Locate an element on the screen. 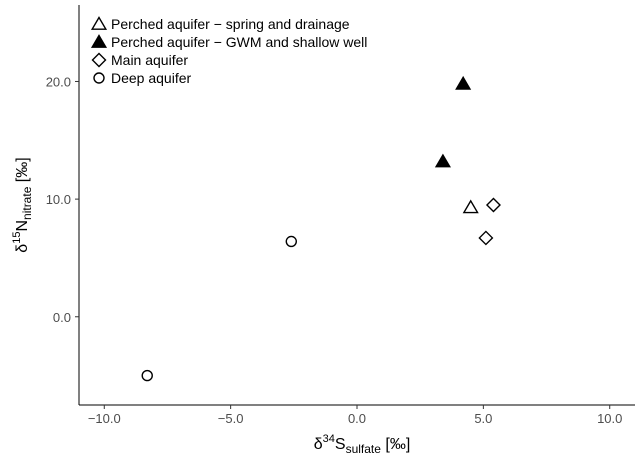 This screenshot has height=457, width=636. y-axis-ticks: 0.0 10.0 20.0 is located at coordinates (62, 199).